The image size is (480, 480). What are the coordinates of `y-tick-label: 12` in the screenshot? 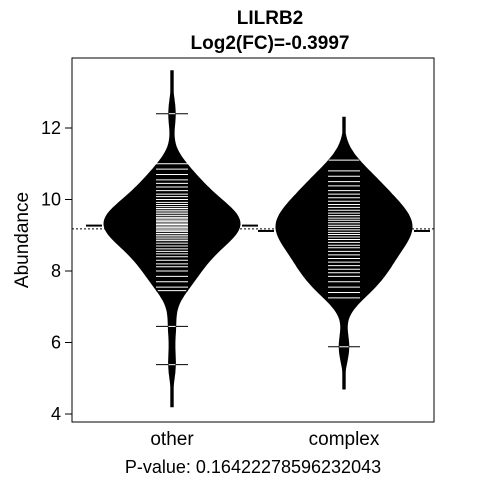 It's located at (51, 128).